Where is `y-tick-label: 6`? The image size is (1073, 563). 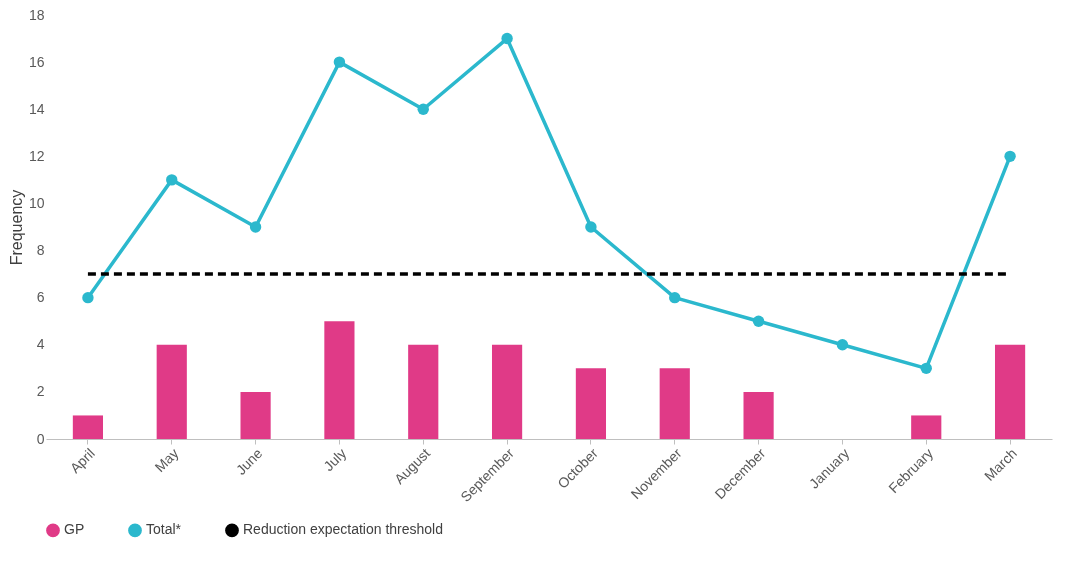
y-tick-label: 6 is located at coordinates (40, 297).